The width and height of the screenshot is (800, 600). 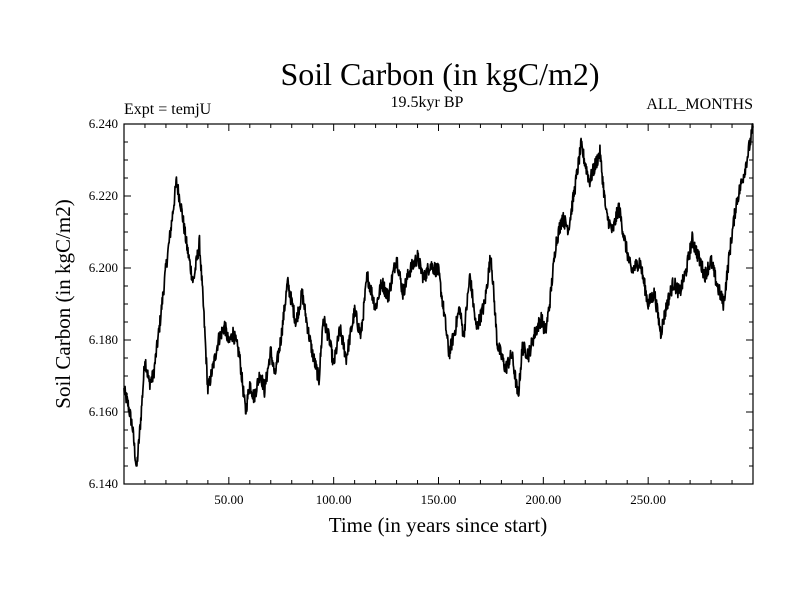 What do you see at coordinates (103, 267) in the screenshot?
I see `y-tick-label: 6.200` at bounding box center [103, 267].